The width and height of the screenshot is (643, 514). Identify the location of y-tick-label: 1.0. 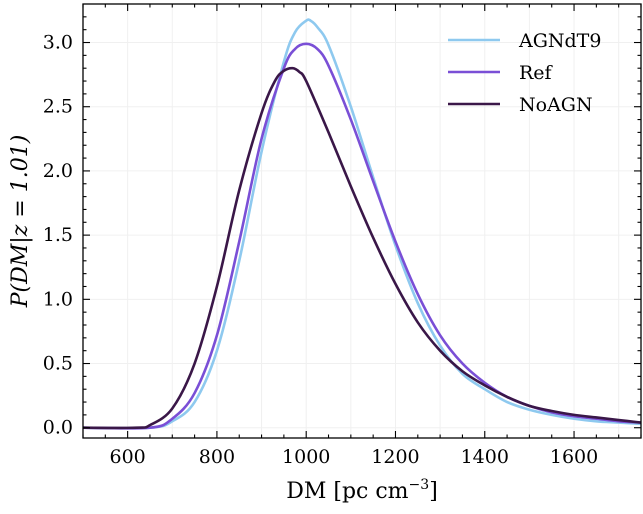
(58, 299).